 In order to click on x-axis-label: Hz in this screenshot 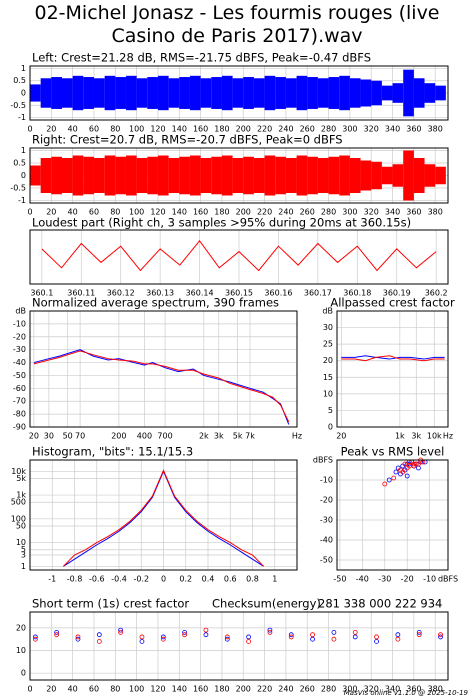, I will do `click(297, 436)`.